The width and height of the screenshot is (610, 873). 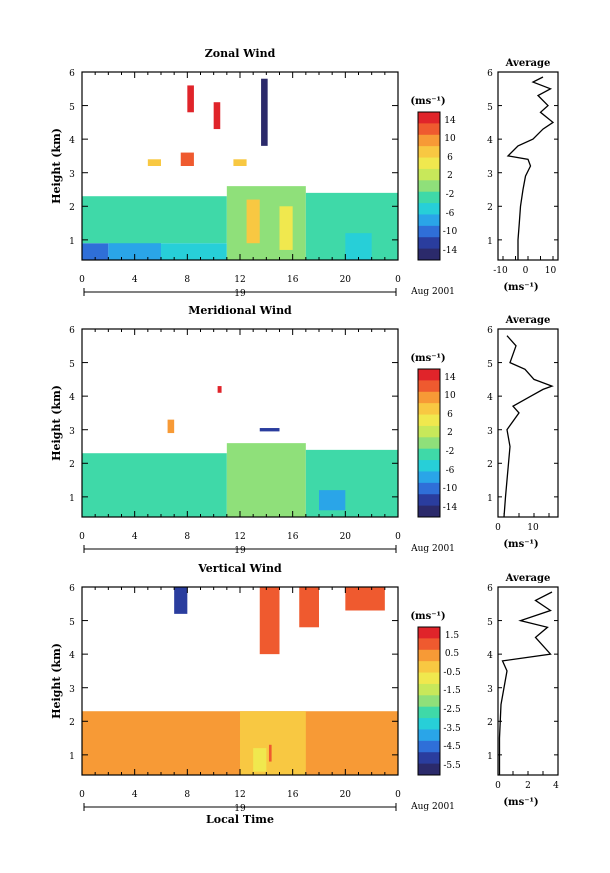 I want to click on colorbar, so click(x=429, y=443).